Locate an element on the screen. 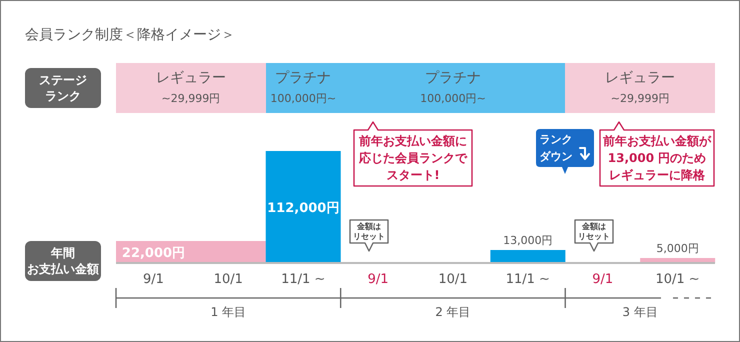 This screenshot has width=740, height=342. data-label: 112,000円 is located at coordinates (303, 208).